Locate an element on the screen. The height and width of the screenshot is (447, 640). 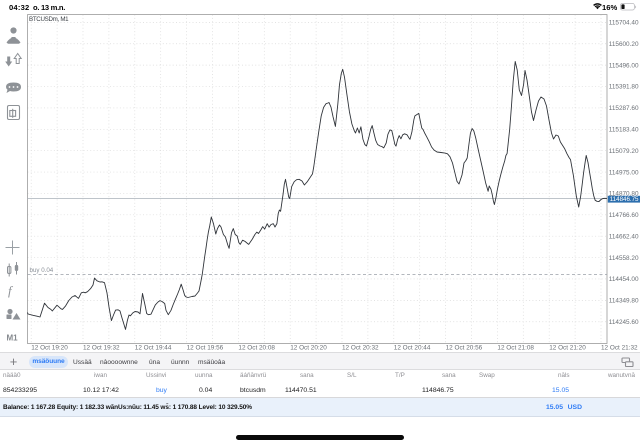
svg-text: 115079.20 is located at coordinates (624, 151).